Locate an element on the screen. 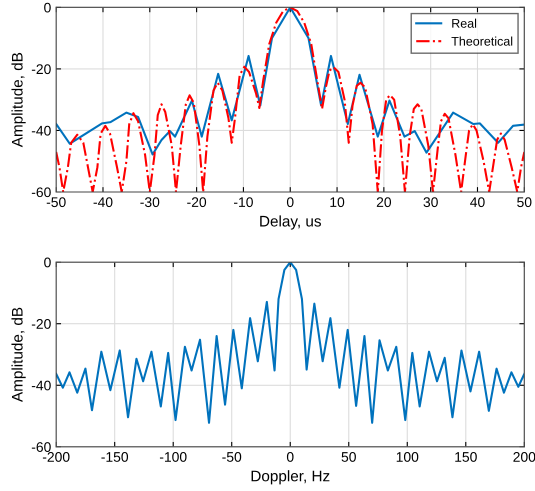  x-tick-label: 40 is located at coordinates (477, 202).